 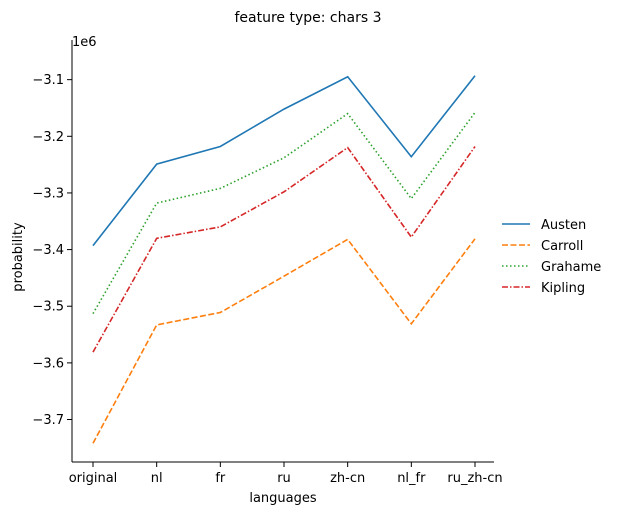 I want to click on y-tick-label: −3.2, so click(x=48, y=137).